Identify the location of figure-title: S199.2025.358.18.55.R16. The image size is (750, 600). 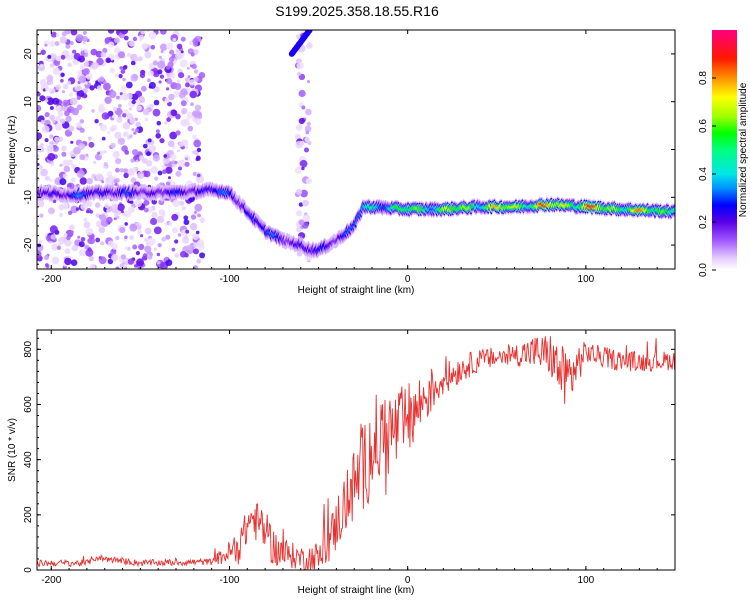
(357, 11).